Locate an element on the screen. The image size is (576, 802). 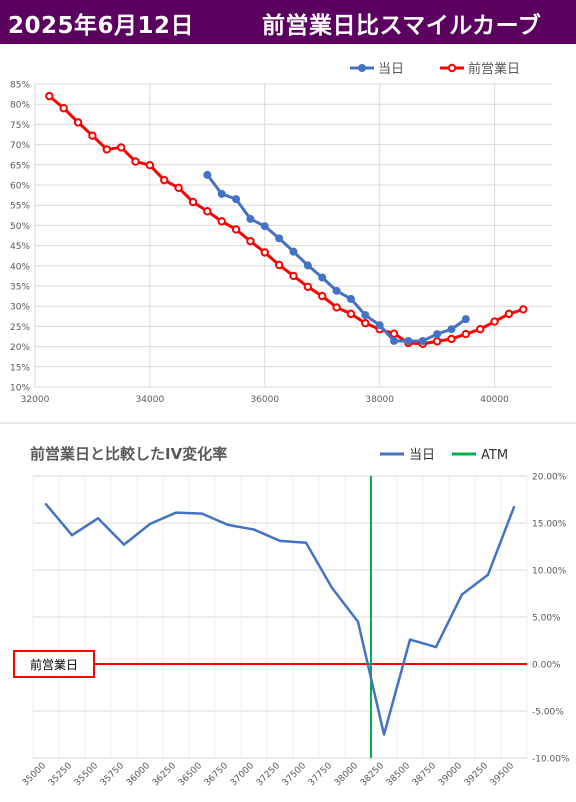
chart1-y-tick-label: 55% is located at coordinates (20, 207).